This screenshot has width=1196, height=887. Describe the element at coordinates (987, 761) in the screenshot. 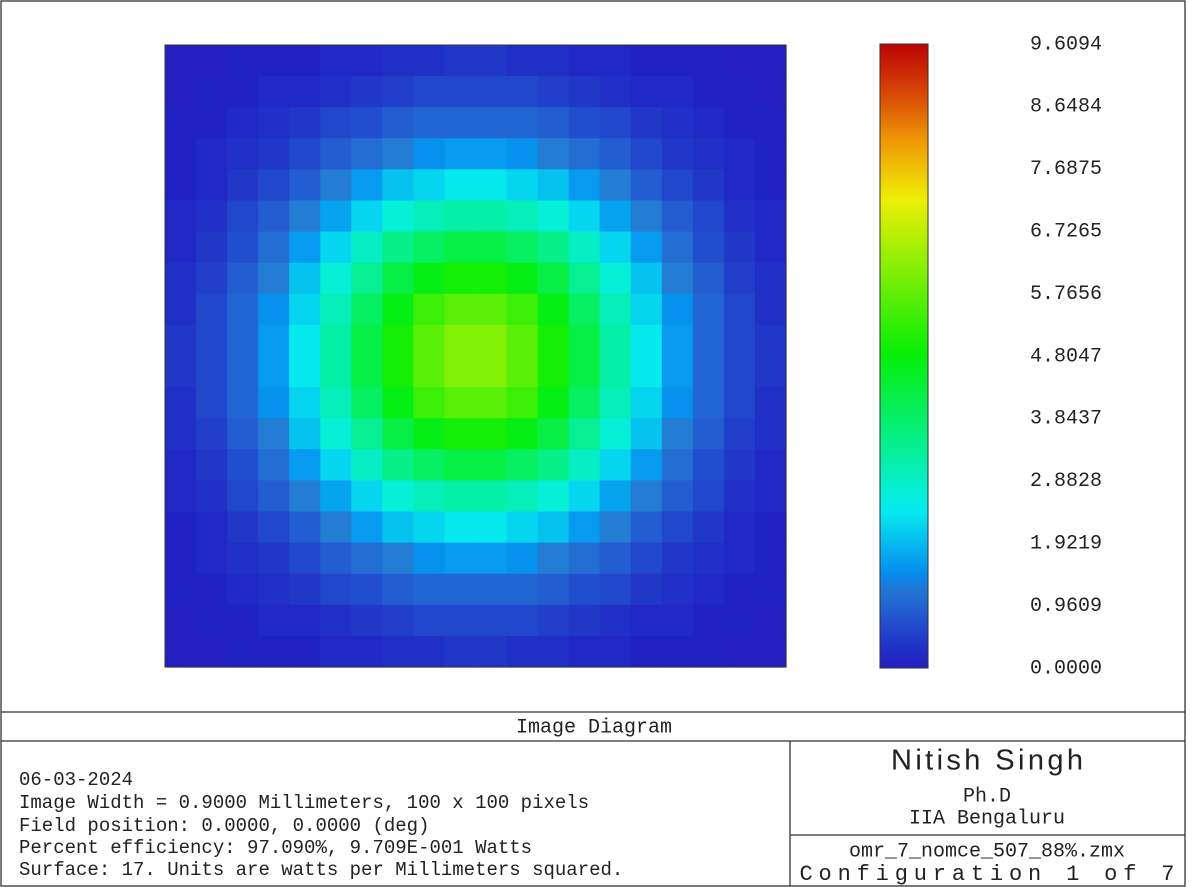

I see `author: Nitish Singh` at that location.